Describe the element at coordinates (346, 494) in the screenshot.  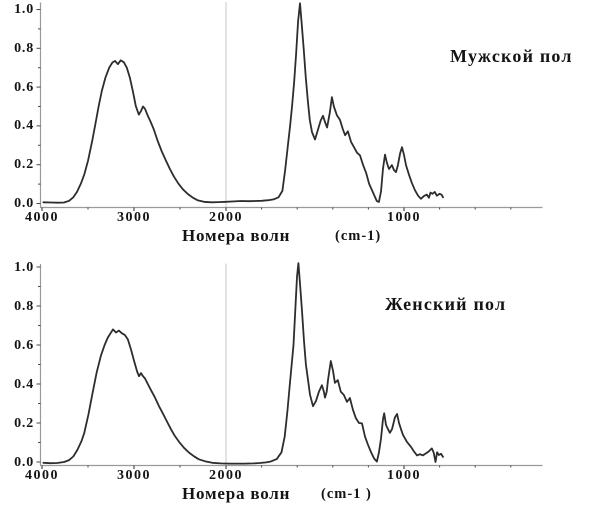
I see `x-axis-unit-bottom: (cm-1 )` at that location.